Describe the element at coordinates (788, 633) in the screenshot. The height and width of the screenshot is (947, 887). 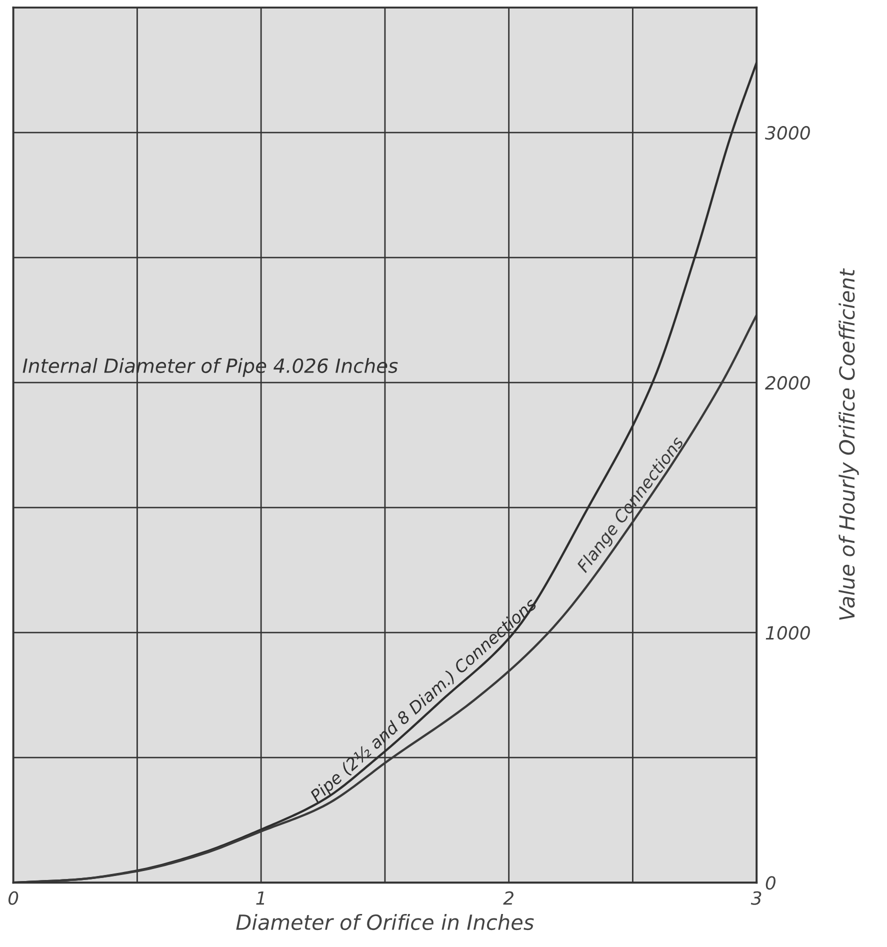
I see `y-tick-label: 1000` at that location.